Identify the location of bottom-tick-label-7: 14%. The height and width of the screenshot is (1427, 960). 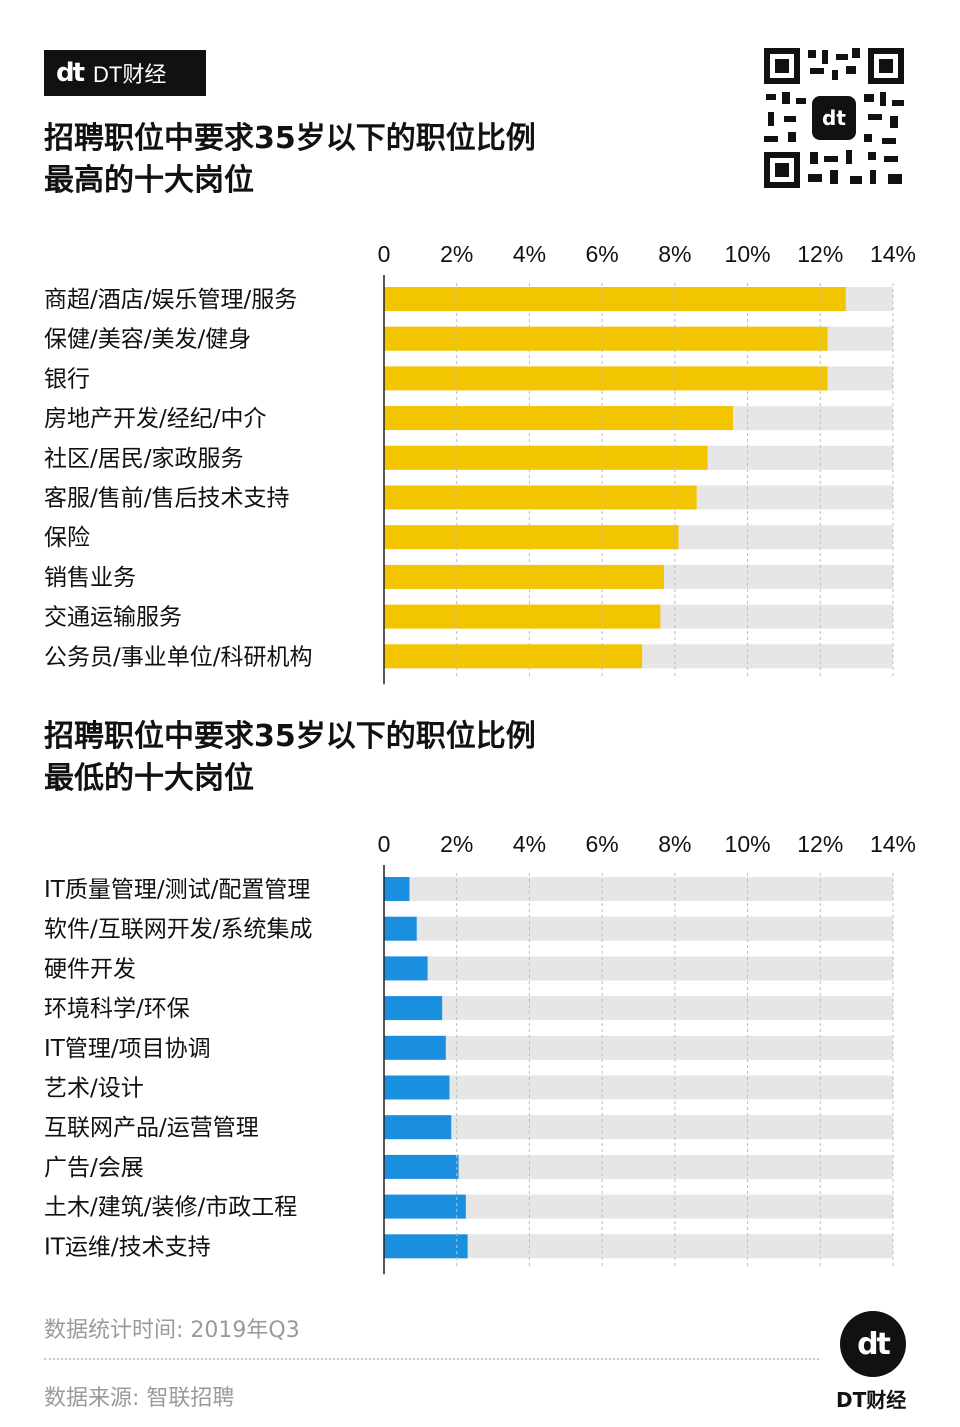
(893, 844).